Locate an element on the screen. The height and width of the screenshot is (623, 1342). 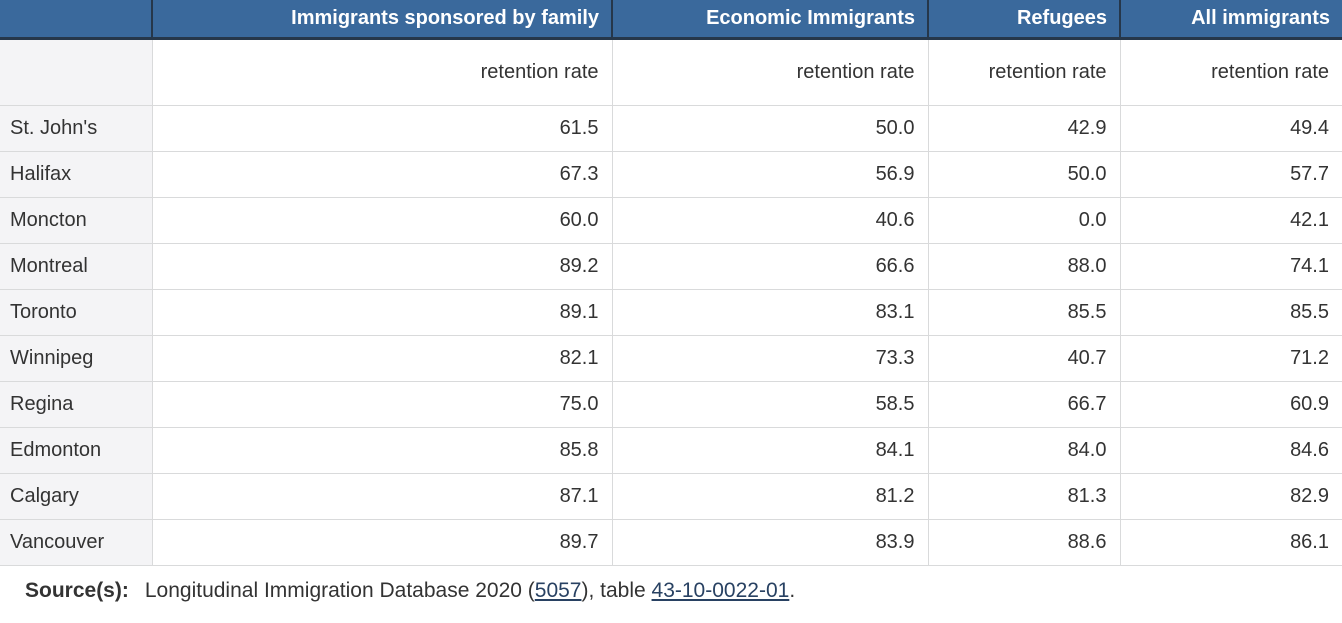
value-cell: 83.9 is located at coordinates (770, 542).